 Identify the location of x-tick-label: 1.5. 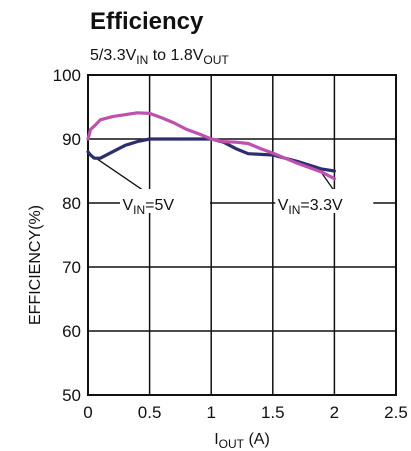
(273, 412).